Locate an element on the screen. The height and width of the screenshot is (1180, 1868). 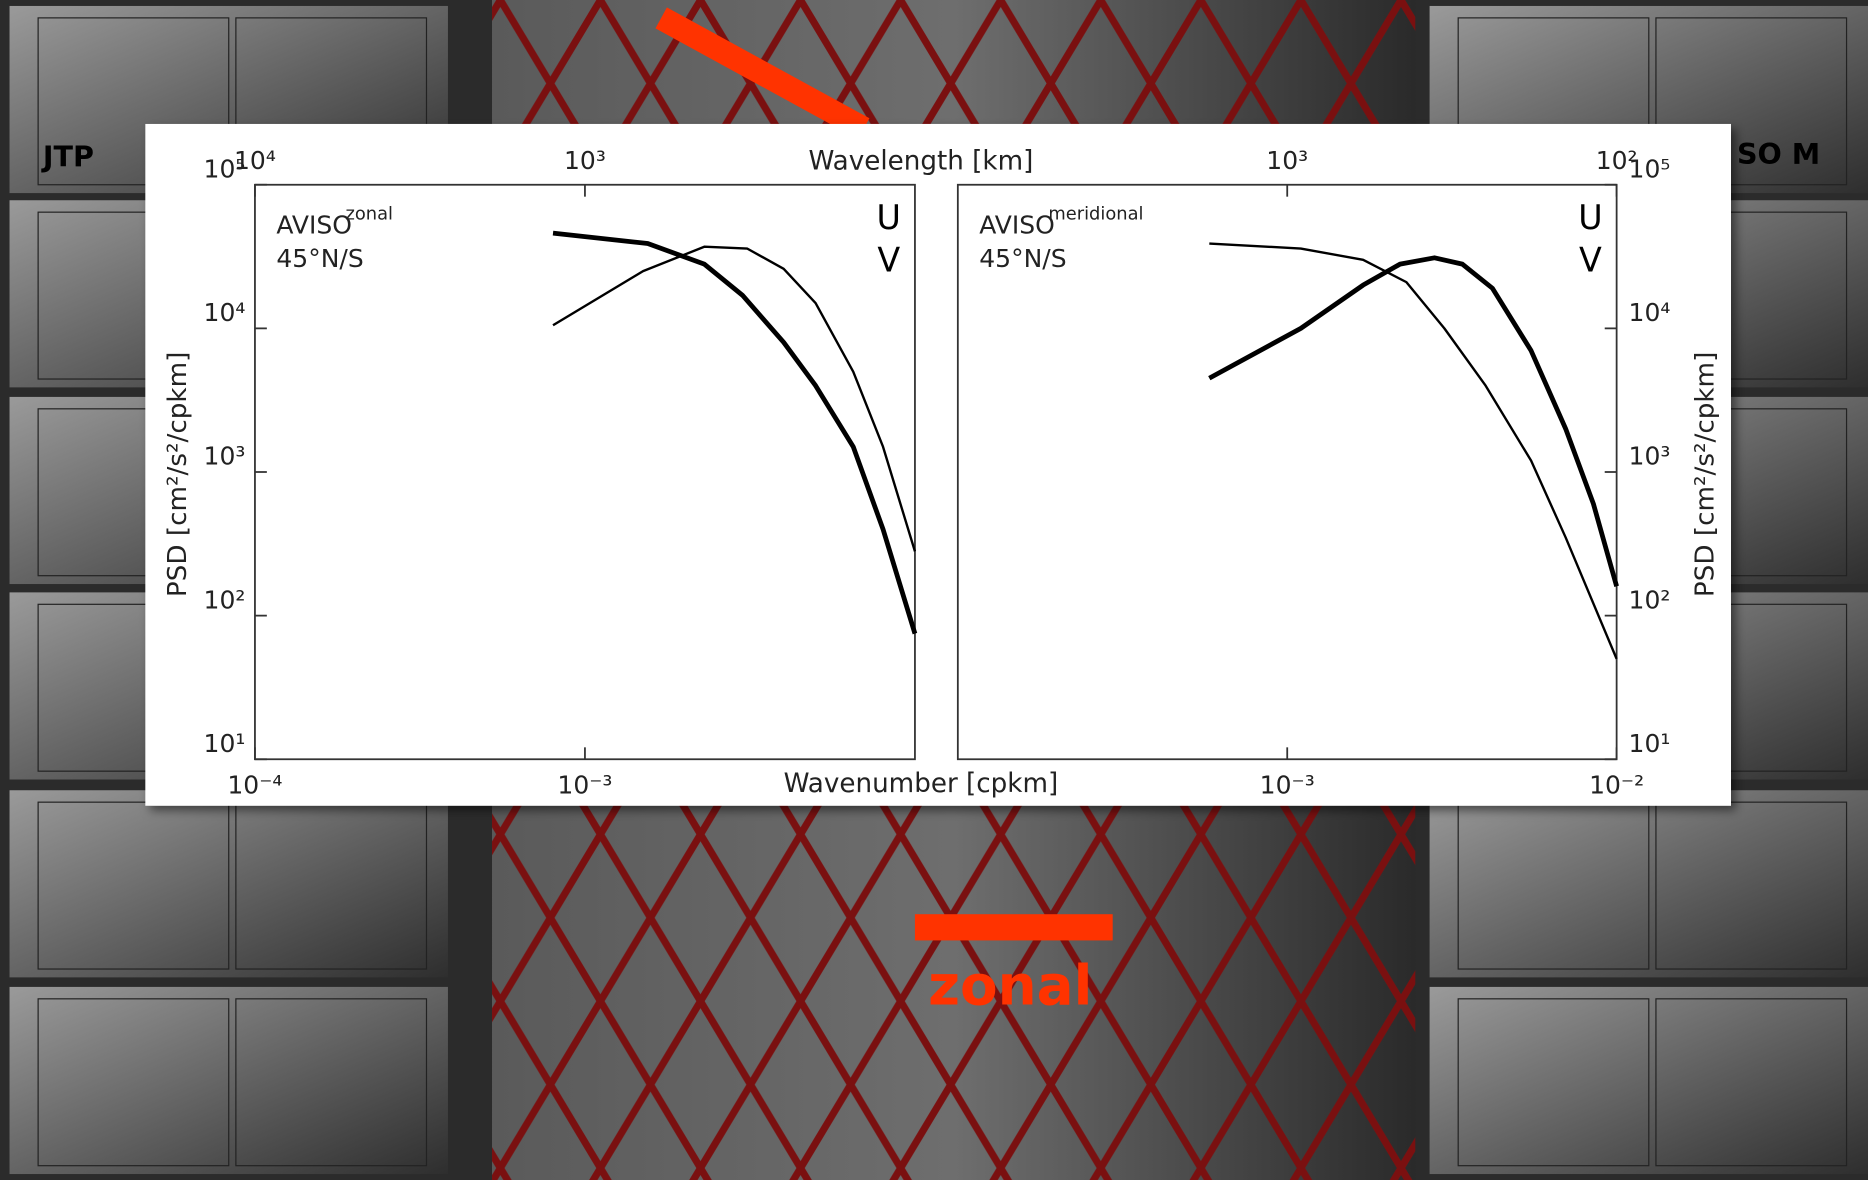
red-bar is located at coordinates (1013, 927).